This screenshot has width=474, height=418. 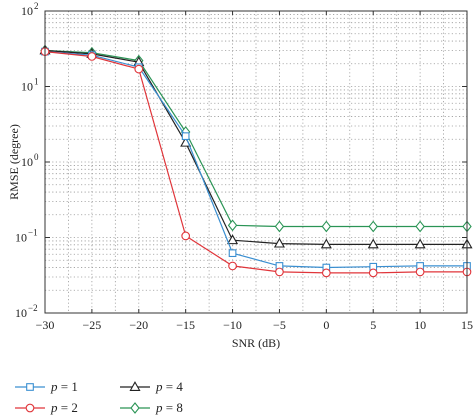 What do you see at coordinates (33, 233) in the screenshot?
I see `y-tick-exponent: −1` at bounding box center [33, 233].